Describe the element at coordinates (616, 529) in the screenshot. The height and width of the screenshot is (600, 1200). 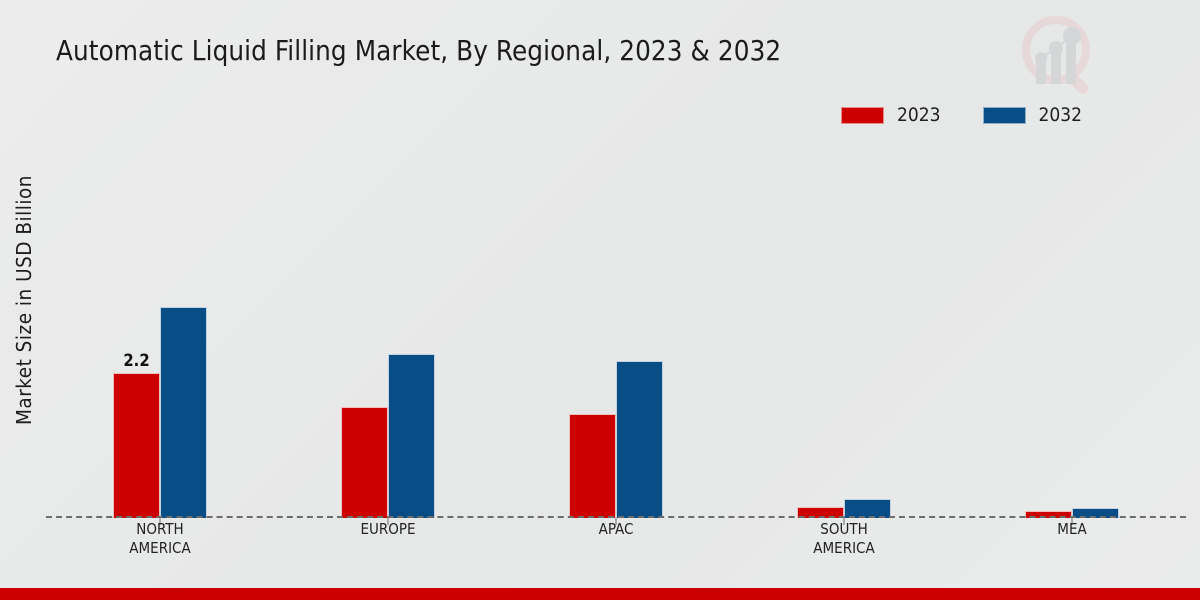
I see `x-label-line: APAC` at that location.